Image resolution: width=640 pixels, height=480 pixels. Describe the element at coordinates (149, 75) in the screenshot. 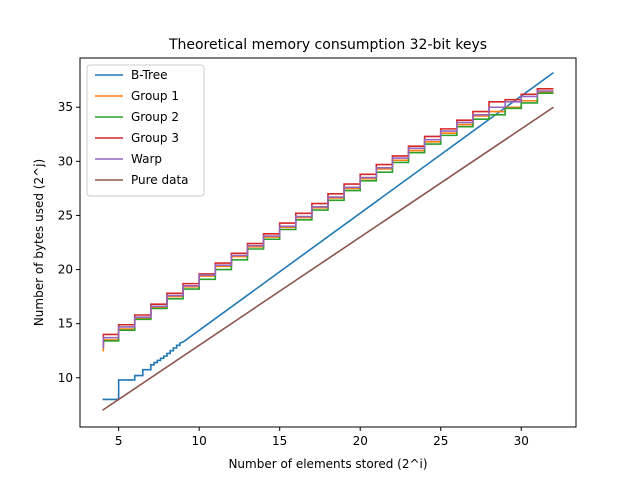

I see `legend-label-b-tree: B-Tree` at that location.